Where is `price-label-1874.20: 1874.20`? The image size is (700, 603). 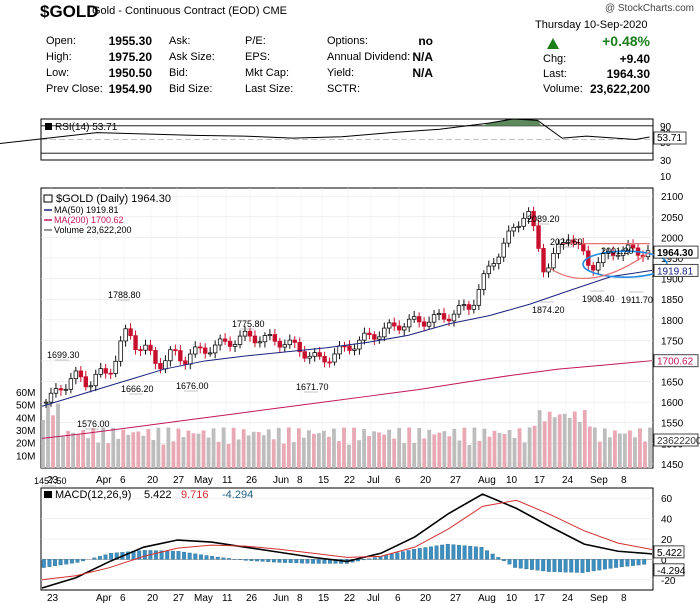 price-label-1874.20: 1874.20 is located at coordinates (548, 310).